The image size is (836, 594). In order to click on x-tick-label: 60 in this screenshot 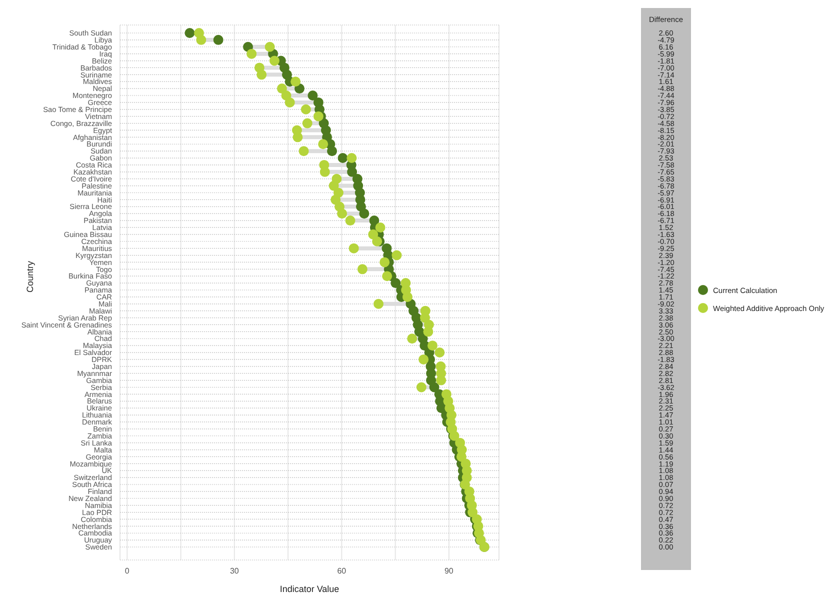, I will do `click(342, 571)`.